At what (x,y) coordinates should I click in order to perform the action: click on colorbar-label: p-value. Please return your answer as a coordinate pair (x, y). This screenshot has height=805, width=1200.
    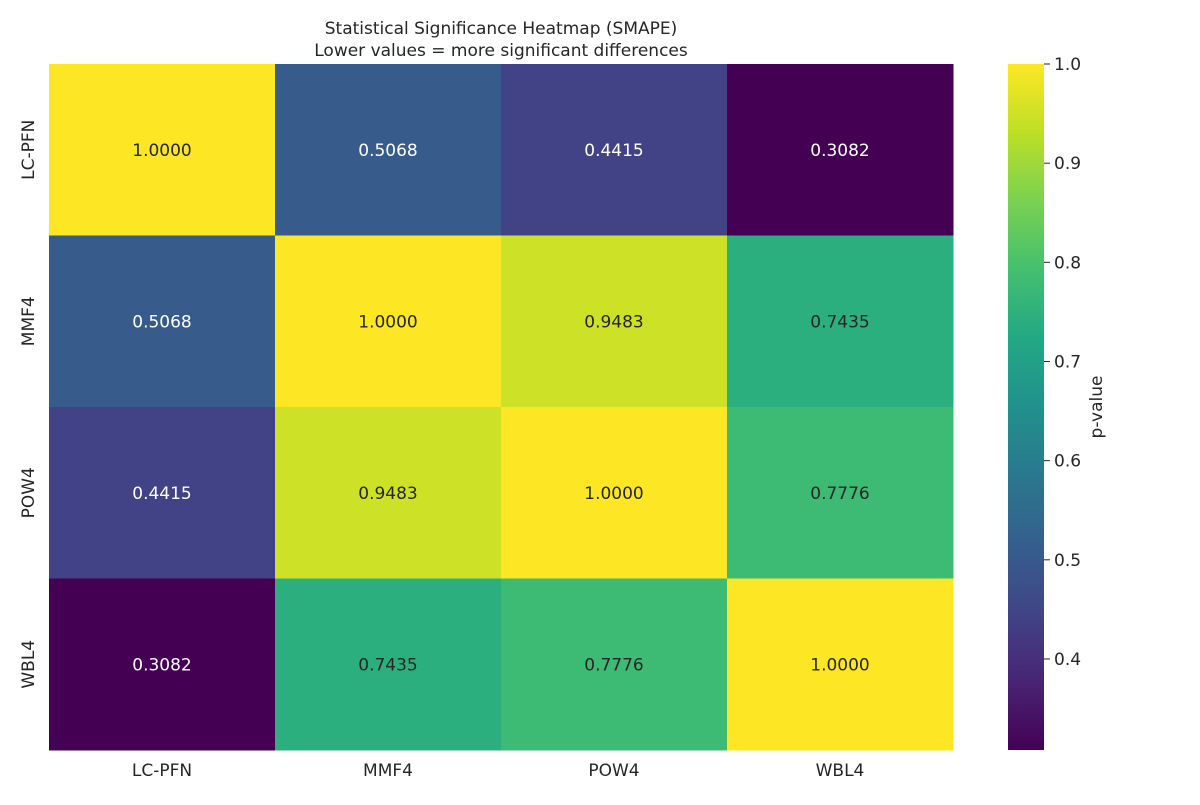
    Looking at the image, I should click on (1097, 407).